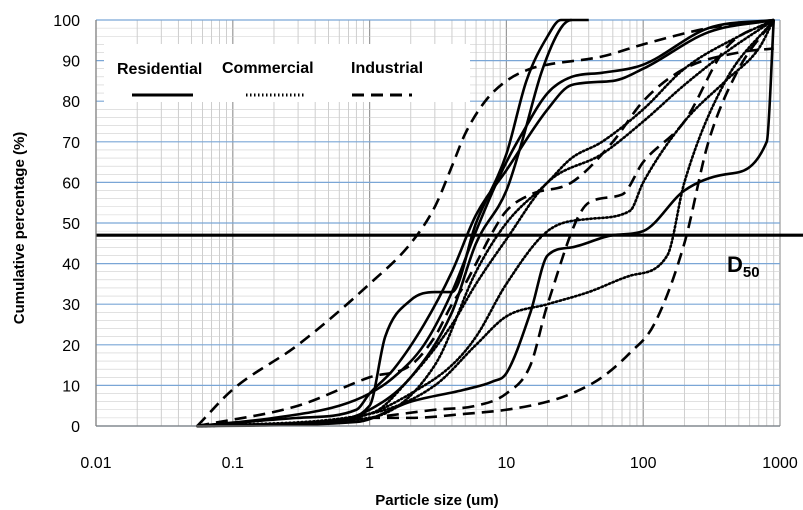 The image size is (803, 510). I want to click on legend-label-commercial: Commercial, so click(268, 68).